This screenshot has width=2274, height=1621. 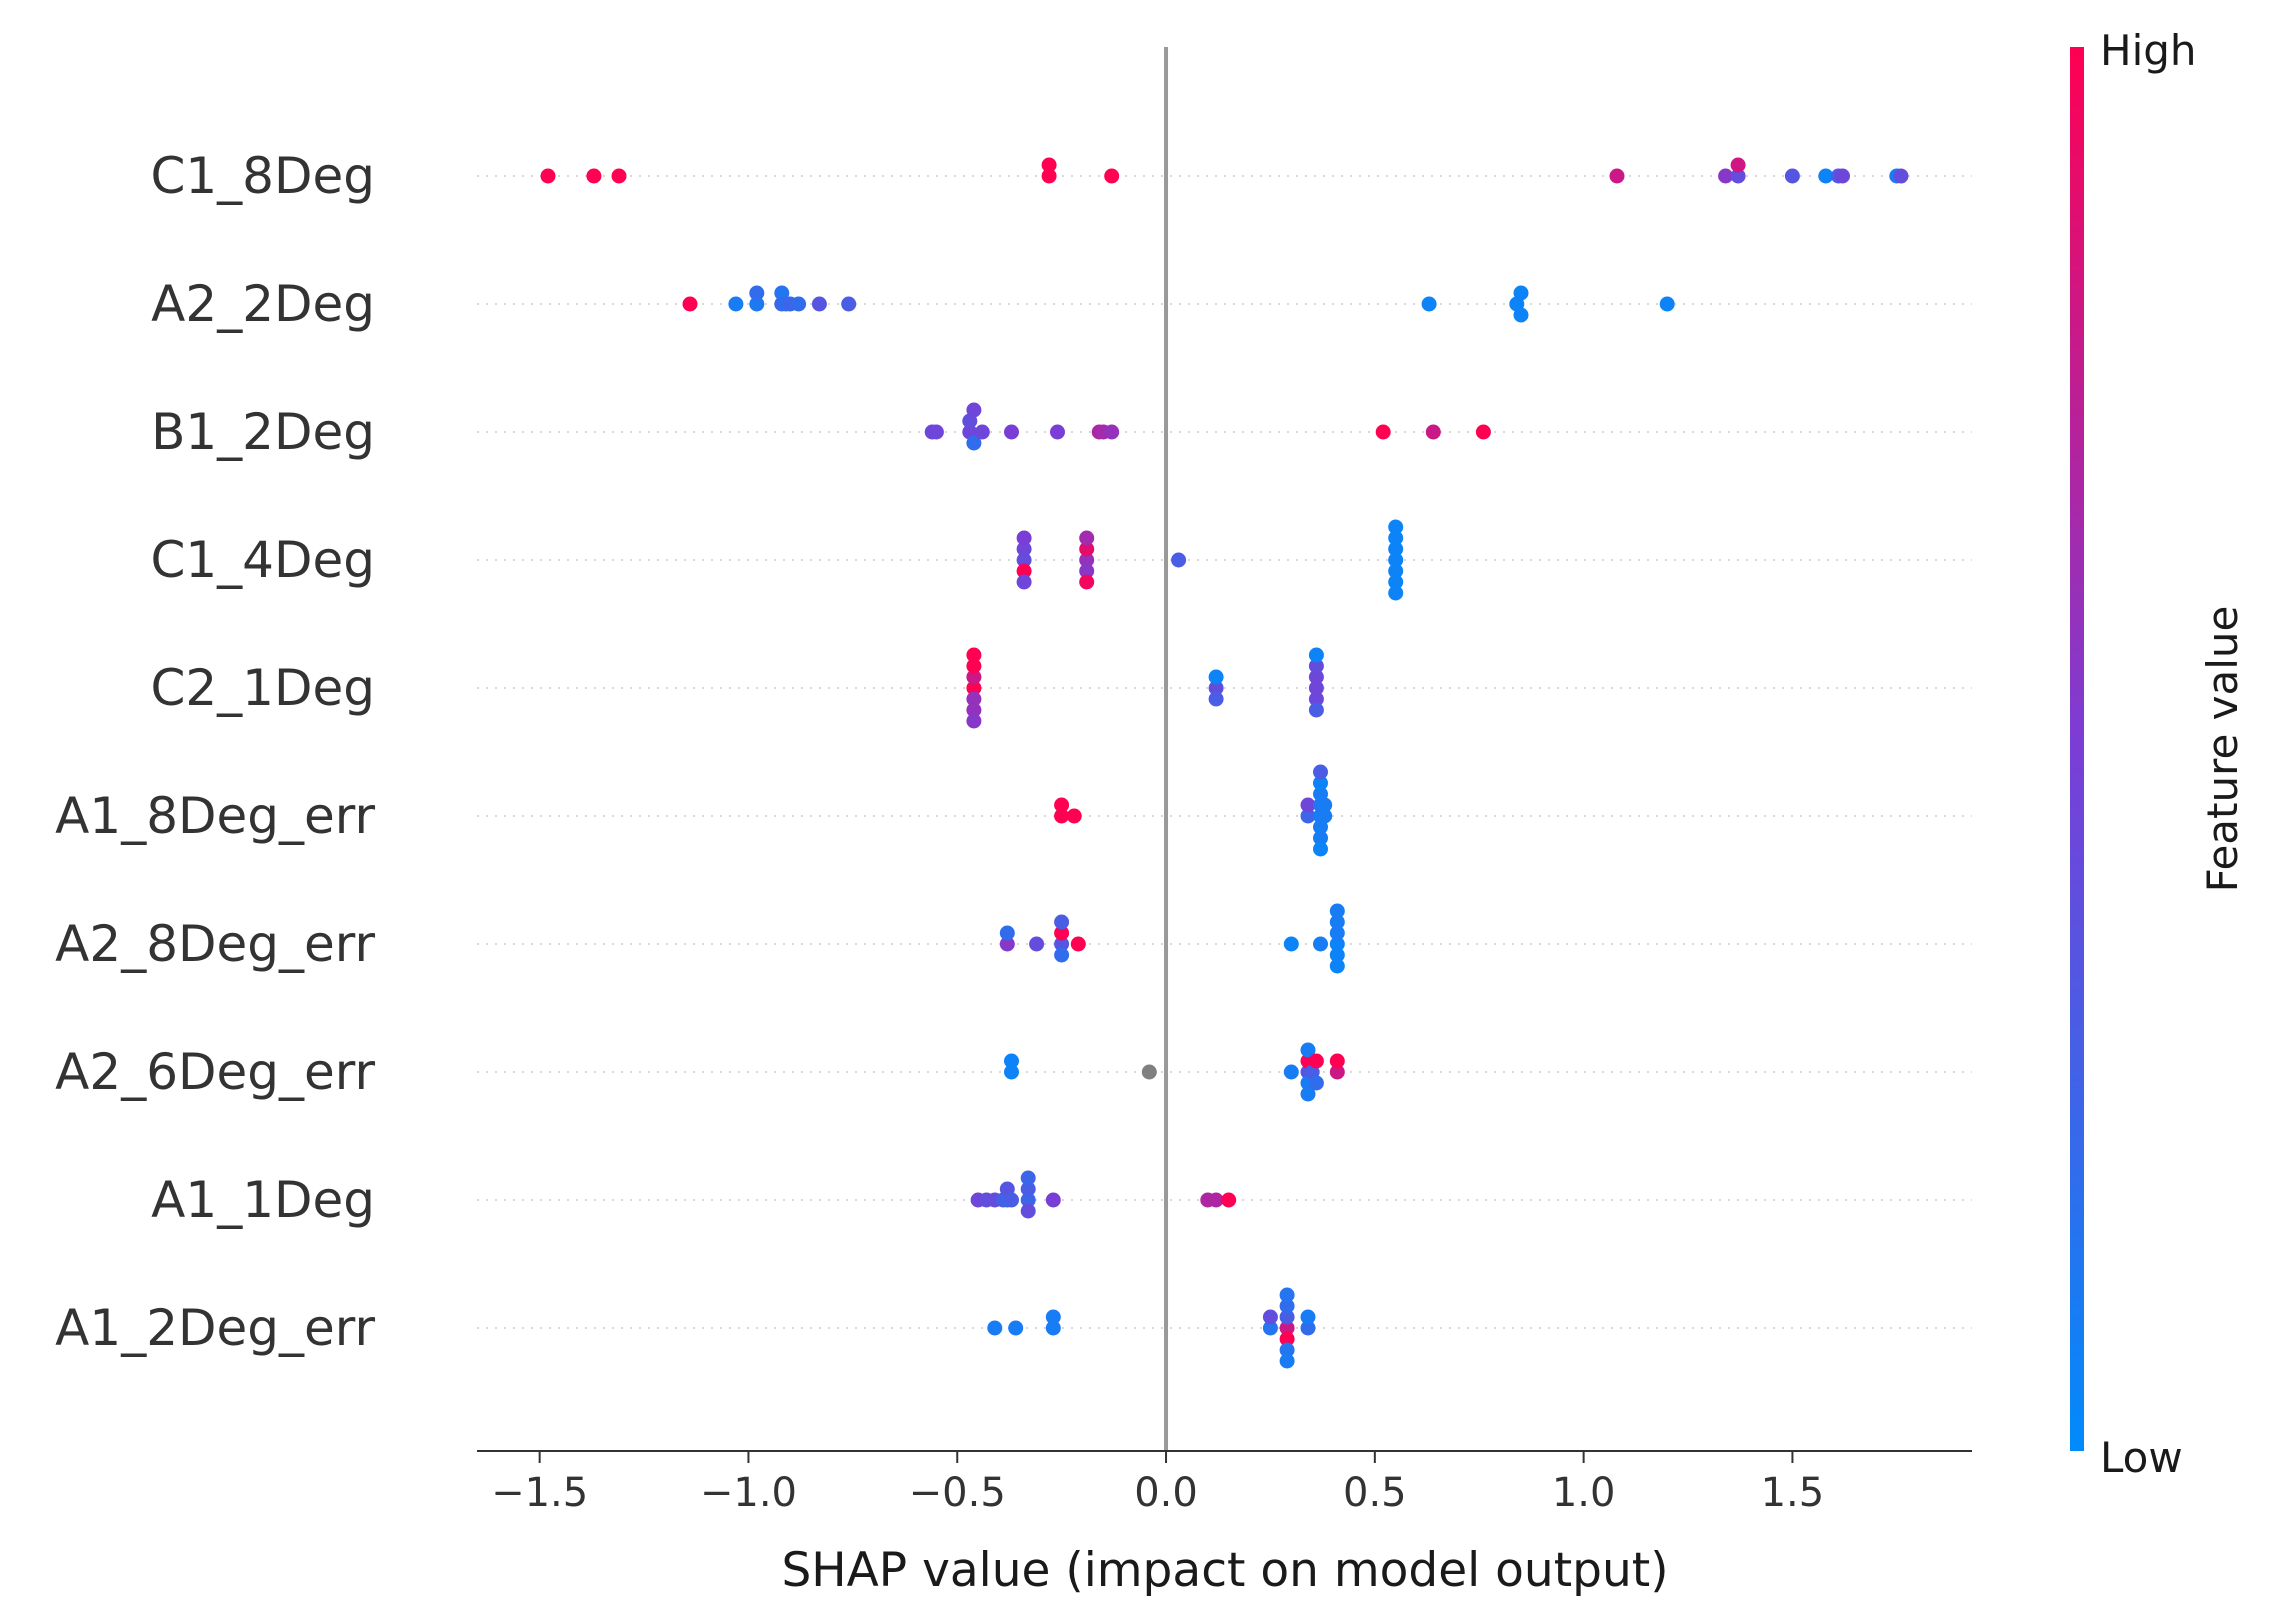 I want to click on feature-label: C2_1Deg, so click(x=262, y=688).